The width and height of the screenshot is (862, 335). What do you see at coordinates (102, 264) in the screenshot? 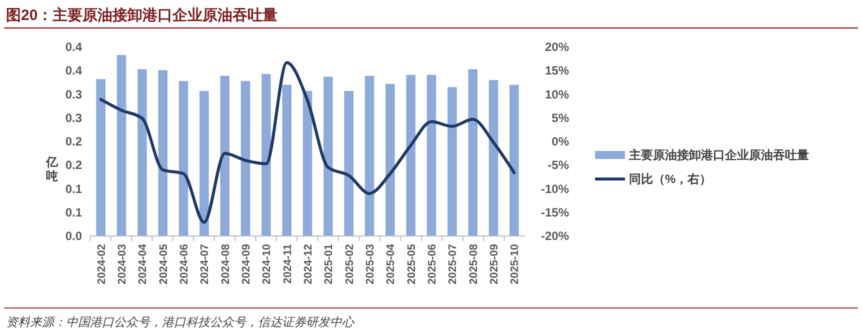
I see `x-tick-label: 2024-02` at bounding box center [102, 264].